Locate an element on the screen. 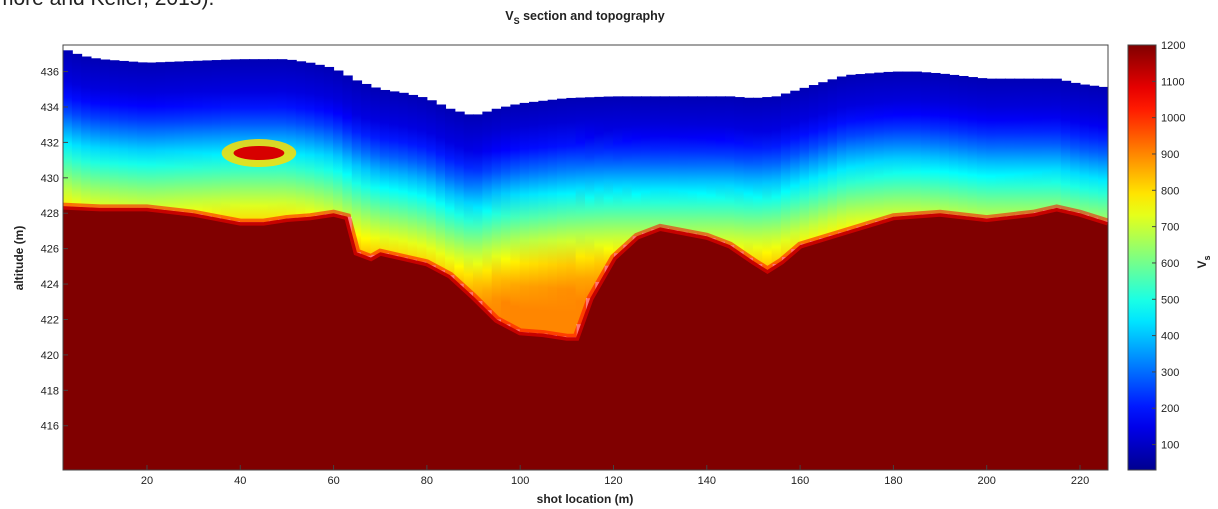 The image size is (1218, 509). y-tick-label: 426 is located at coordinates (50, 250).